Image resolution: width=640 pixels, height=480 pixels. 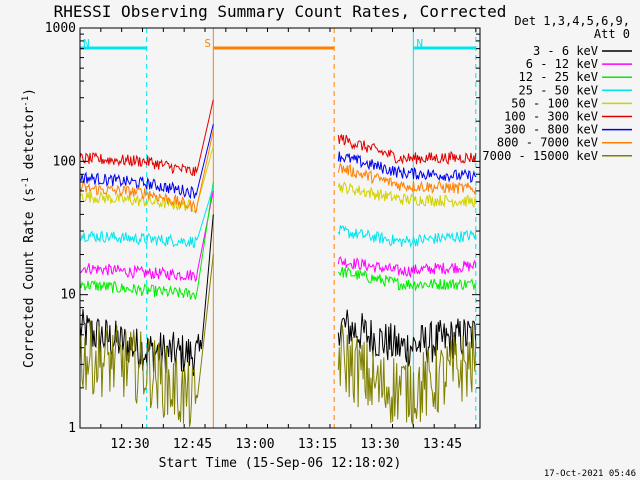 I want to click on legend-label-0: 3 - 6 keV, so click(x=565, y=51).